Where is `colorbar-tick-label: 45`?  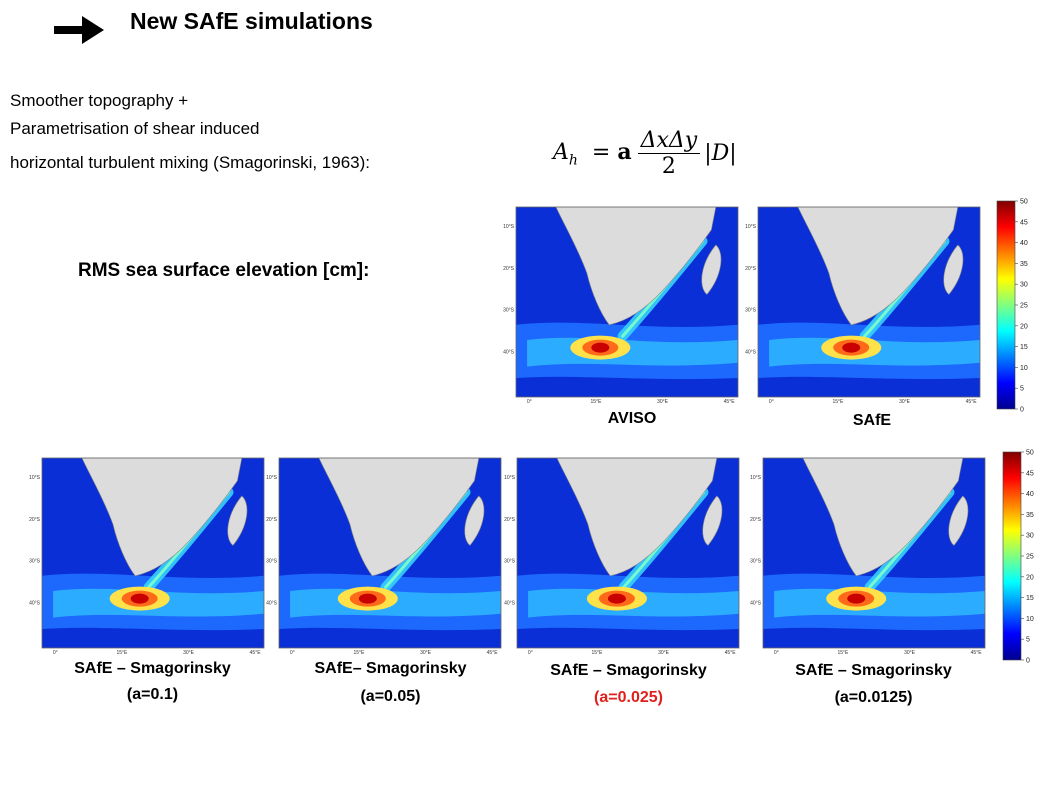
colorbar-tick-label: 45 is located at coordinates (1024, 222).